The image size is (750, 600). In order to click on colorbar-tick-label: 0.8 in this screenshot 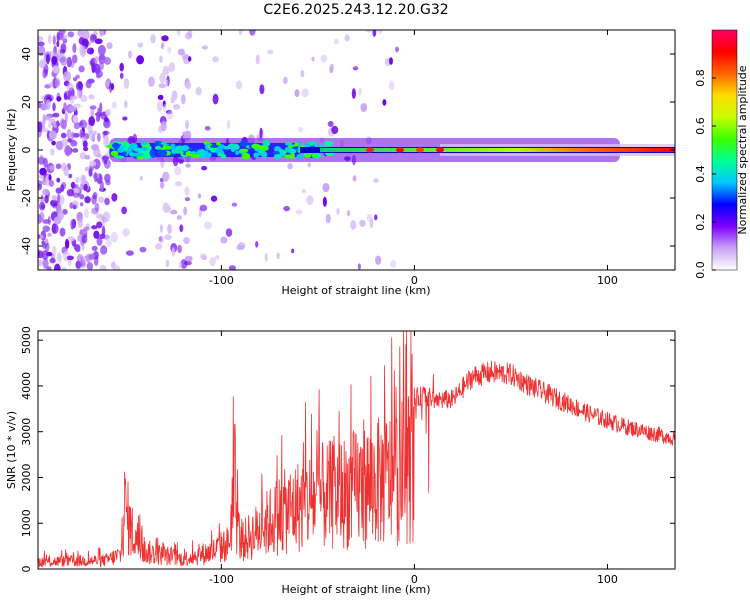, I will do `click(700, 78)`.